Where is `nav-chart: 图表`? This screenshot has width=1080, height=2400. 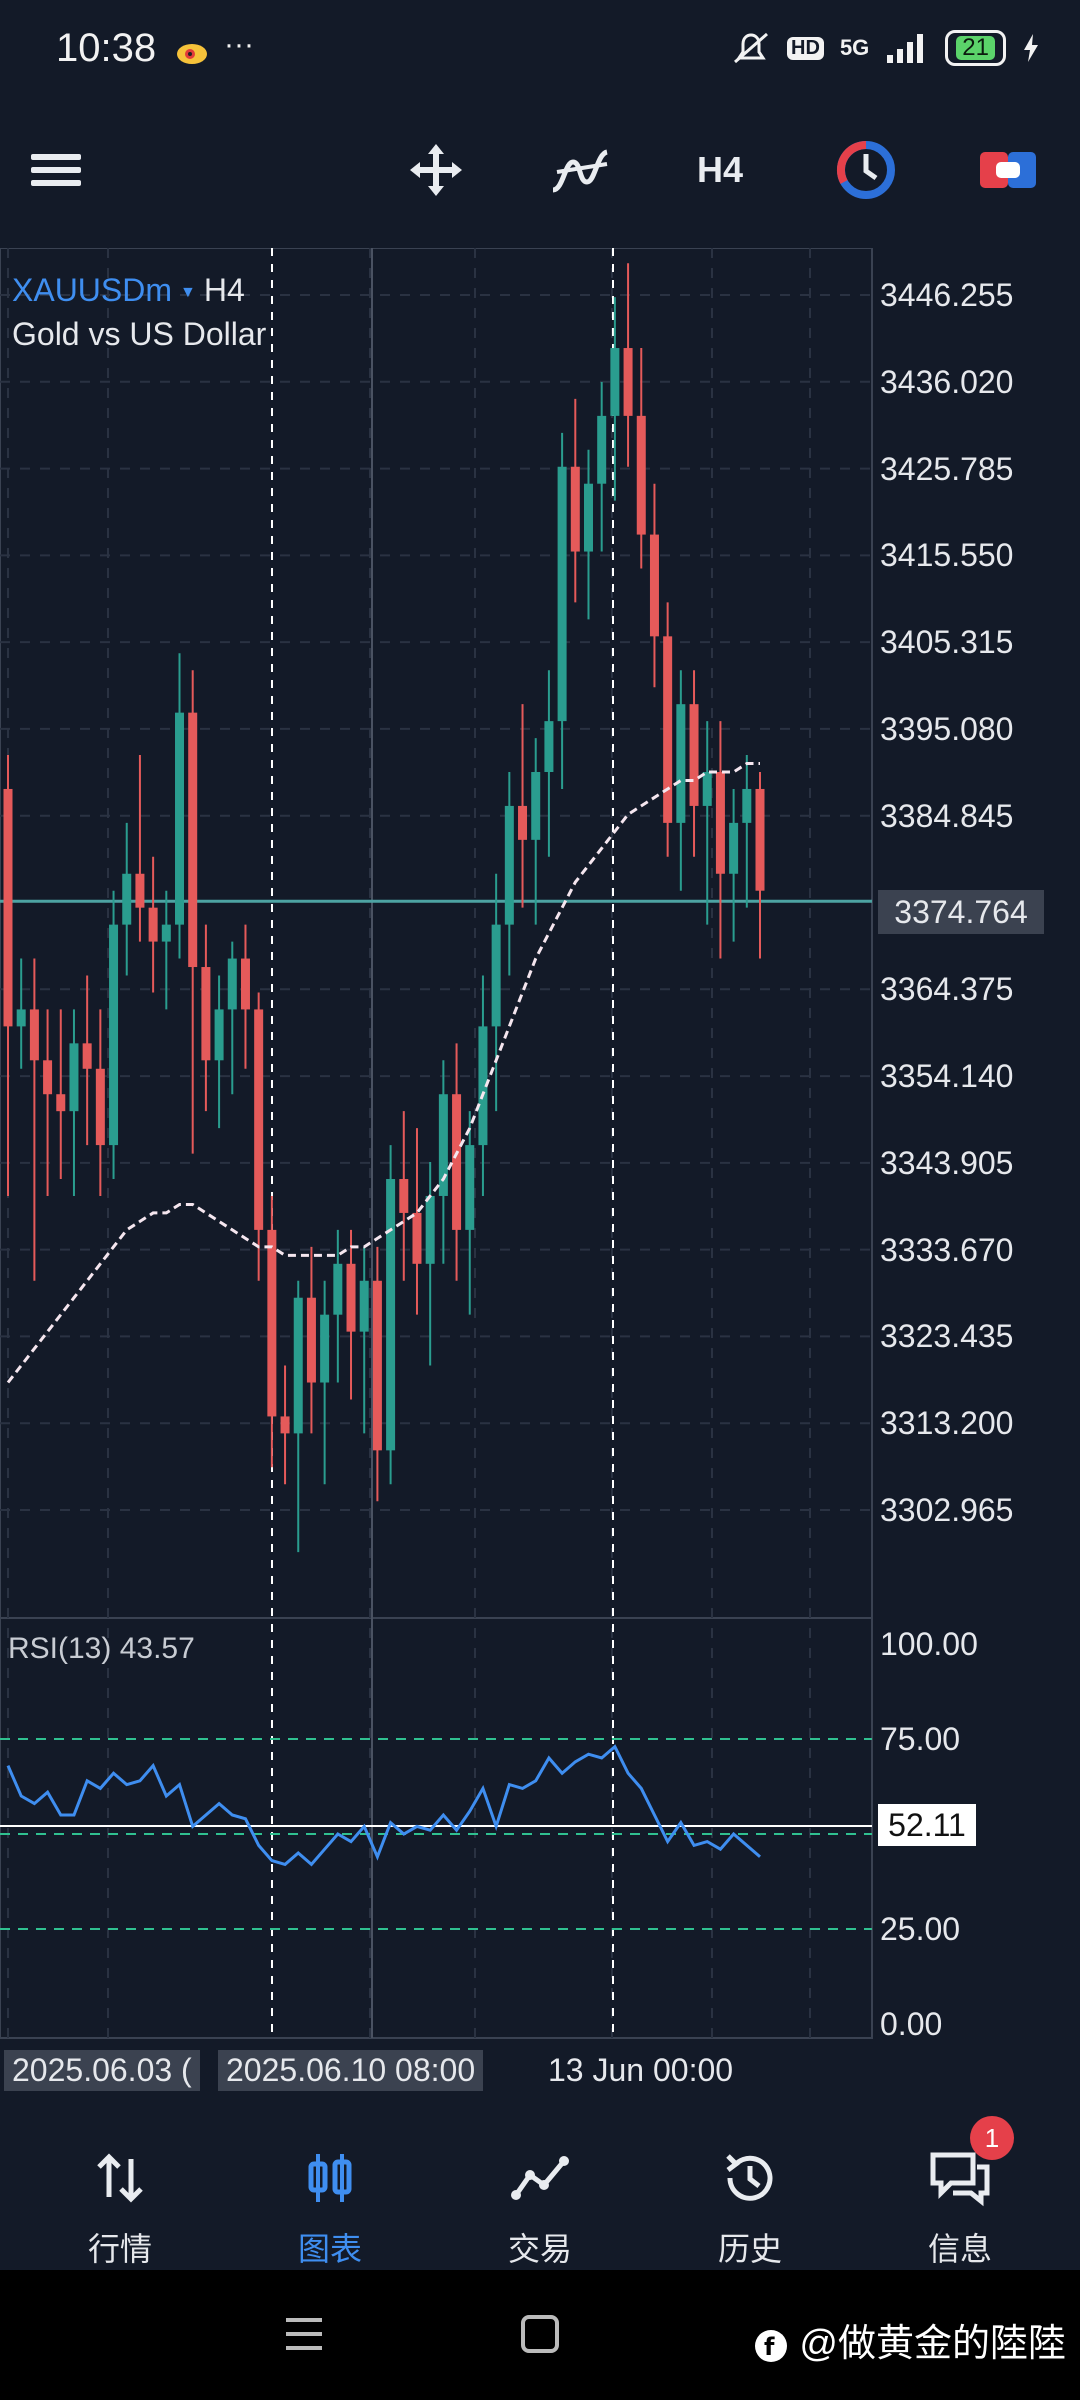 nav-chart: 图表 is located at coordinates (330, 2188).